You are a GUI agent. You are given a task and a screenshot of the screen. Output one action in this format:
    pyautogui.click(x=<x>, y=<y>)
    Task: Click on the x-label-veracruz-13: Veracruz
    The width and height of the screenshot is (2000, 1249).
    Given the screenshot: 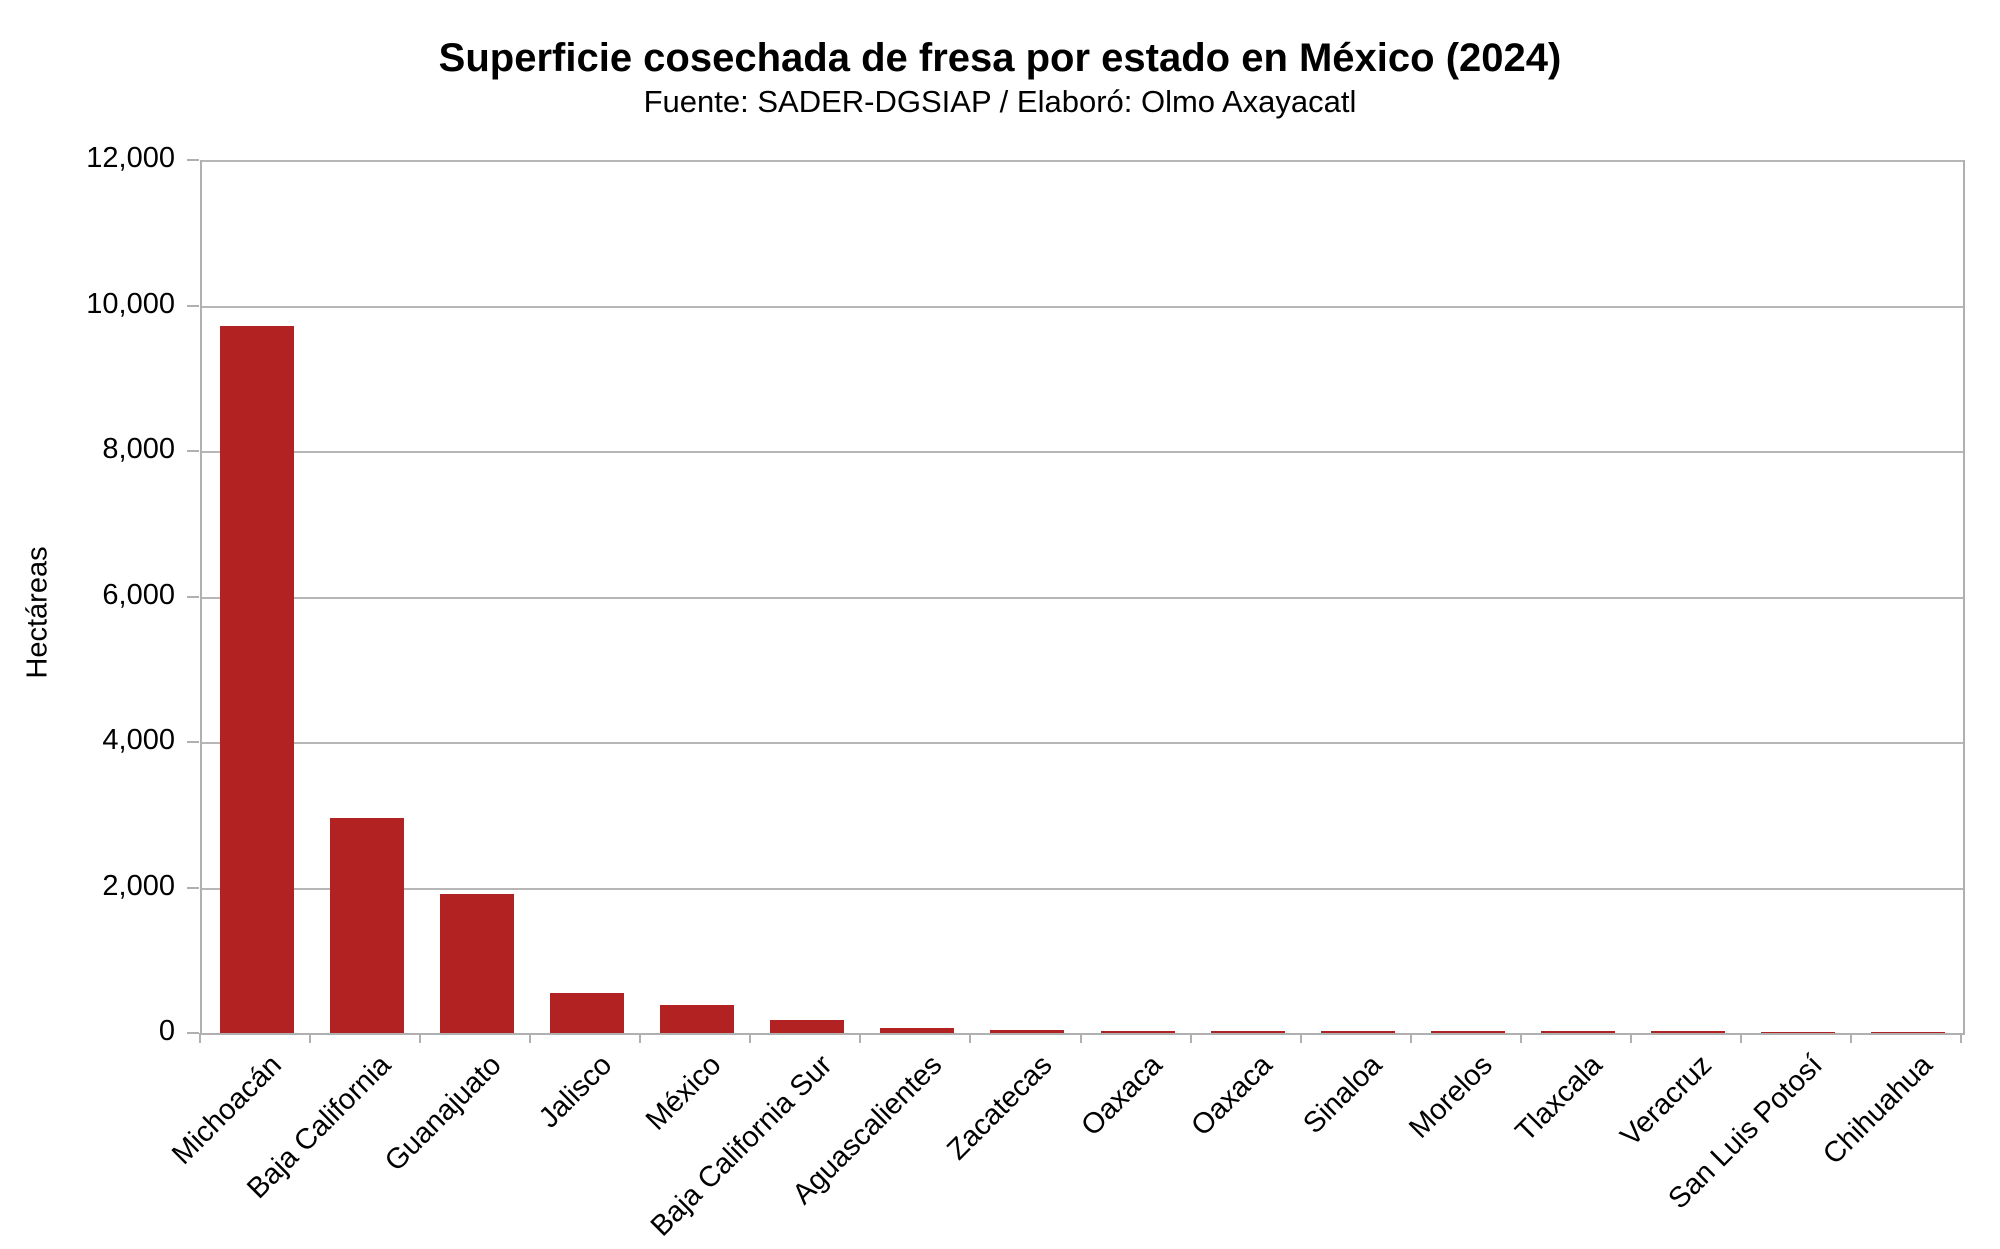 What is the action you would take?
    pyautogui.click(x=1666, y=1101)
    